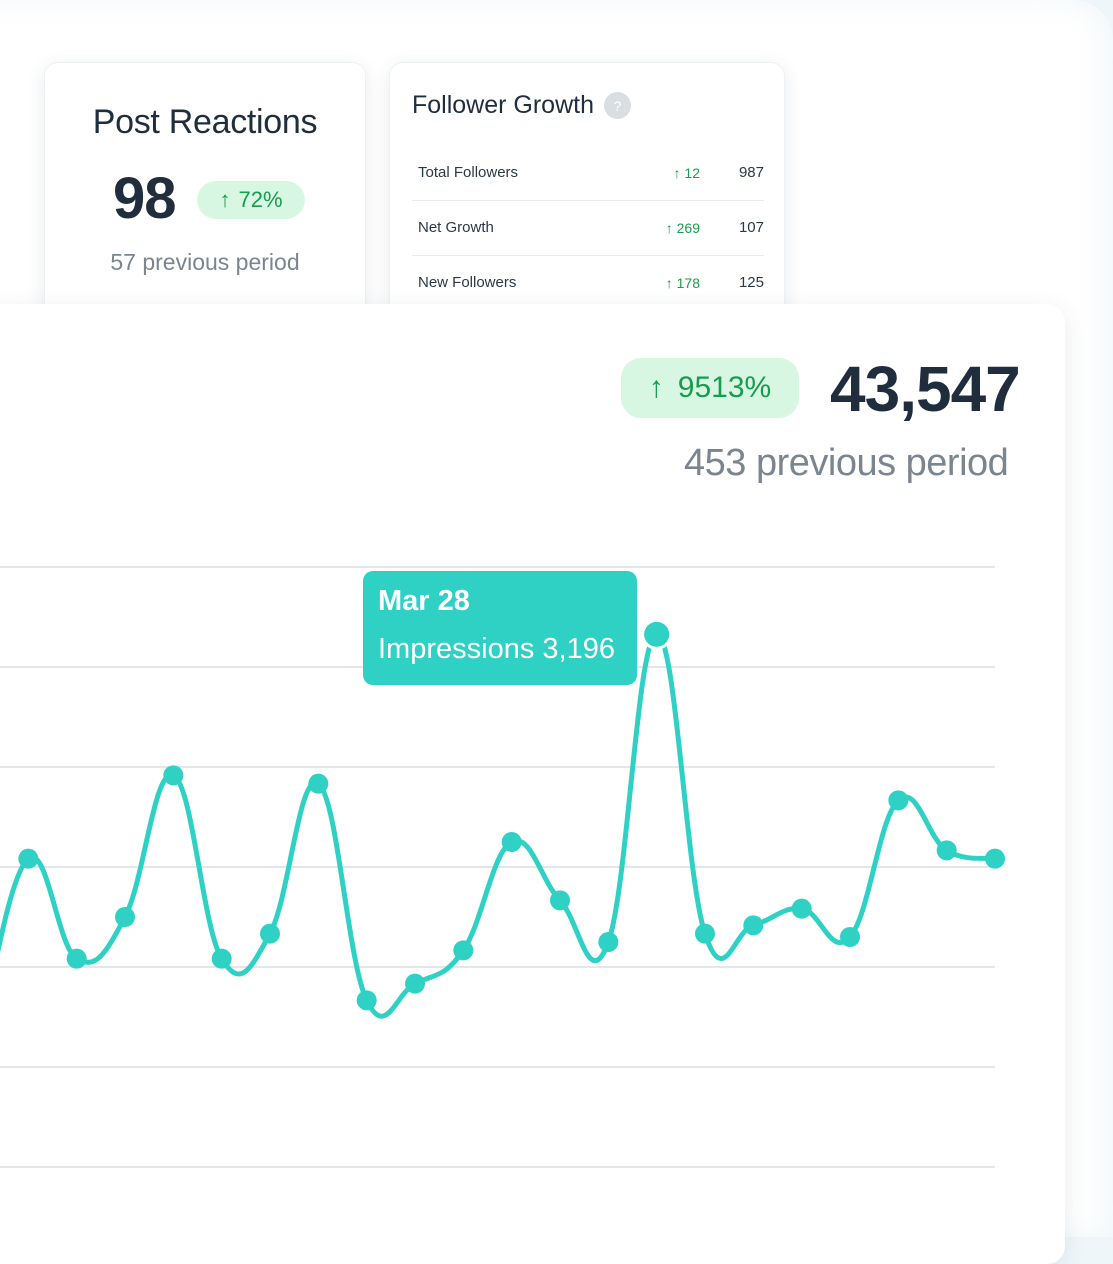 This screenshot has height=1264, width=1113. I want to click on follower-row: New Followers ↑ 178 125, so click(588, 282).